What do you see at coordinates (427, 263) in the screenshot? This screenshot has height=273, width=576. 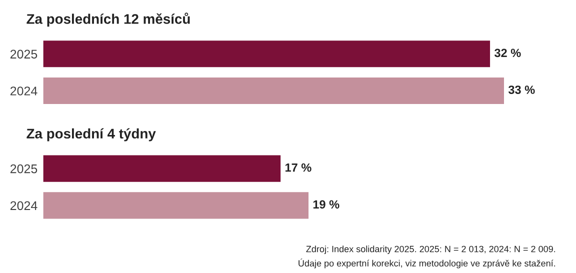 I see `text: Údaje po expertní korekci, viz metodologie ve zprávě ke stažení.` at bounding box center [427, 263].